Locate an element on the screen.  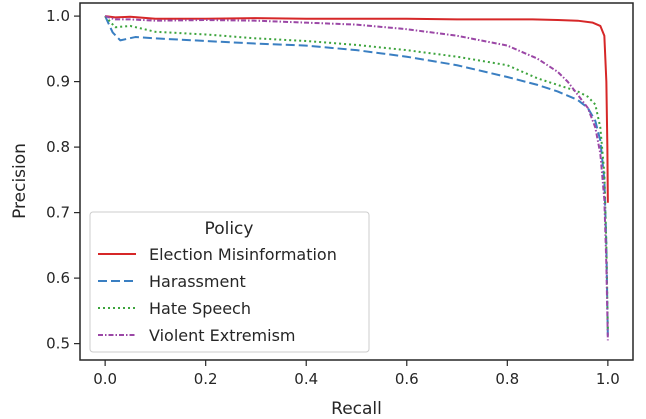
y-tick-label: 0.5 is located at coordinates (58, 344).